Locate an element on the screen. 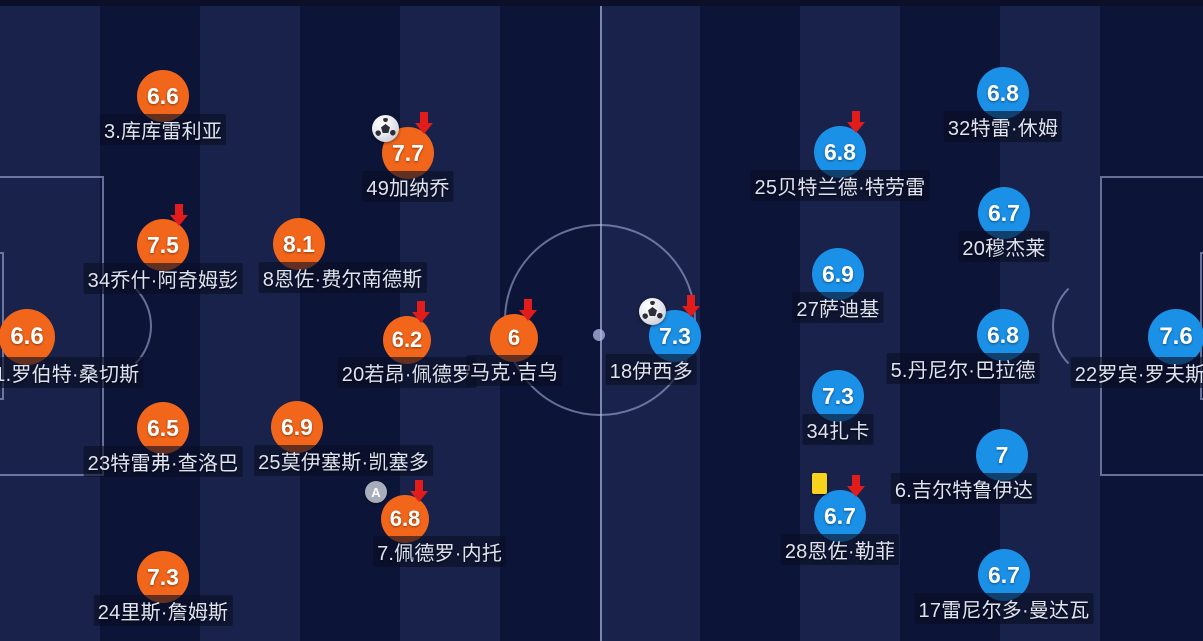 The width and height of the screenshot is (1203, 641). player-marker: 6.8 32特雷·休姆 is located at coordinates (1003, 104).